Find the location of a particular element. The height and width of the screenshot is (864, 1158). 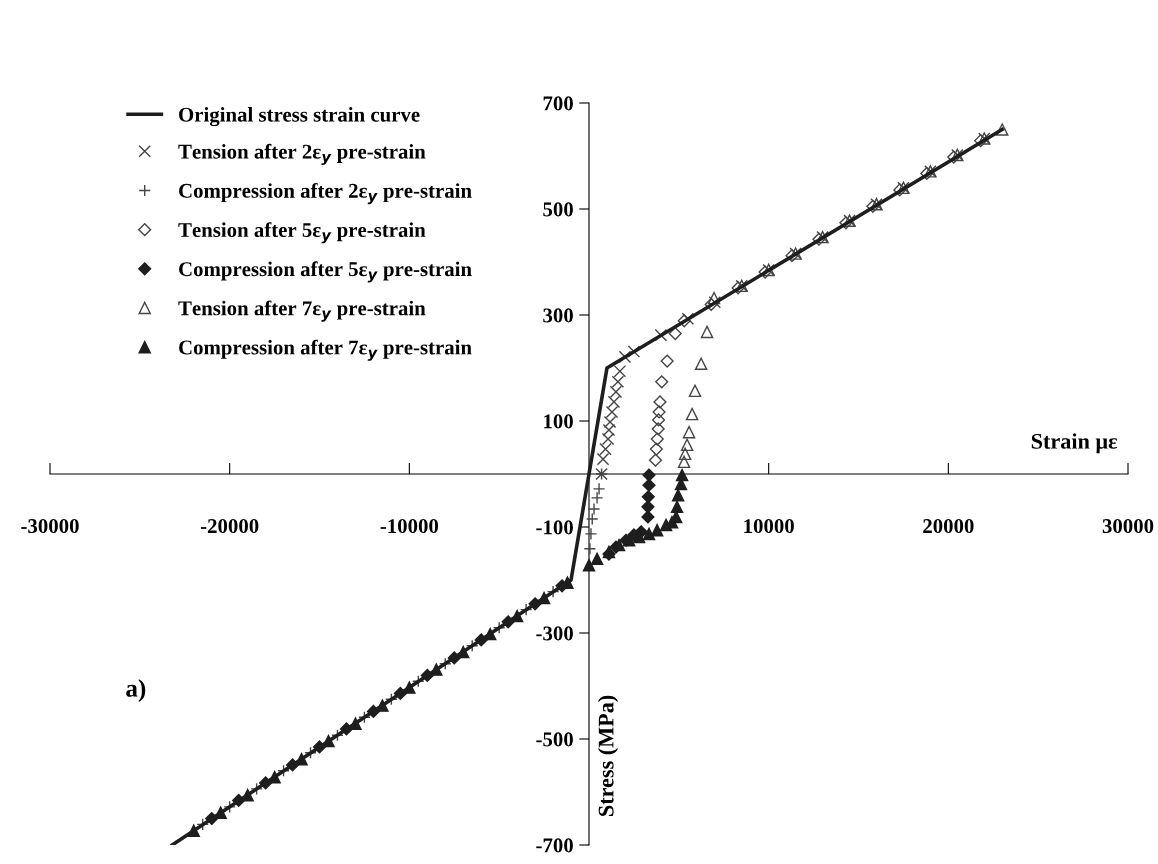

x-tick-label: 10000 is located at coordinates (769, 526).